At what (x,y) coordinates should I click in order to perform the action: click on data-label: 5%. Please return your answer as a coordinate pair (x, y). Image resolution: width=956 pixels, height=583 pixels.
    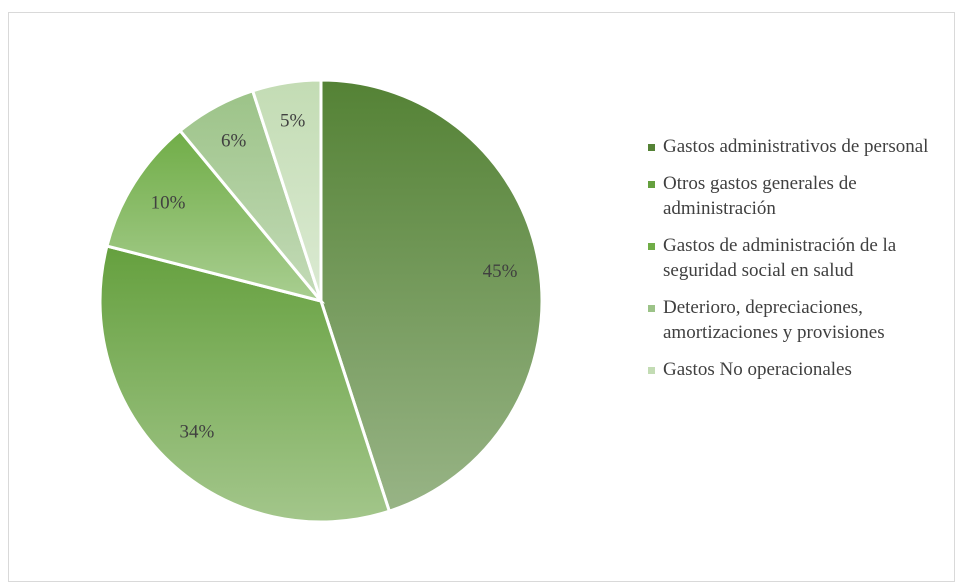
    Looking at the image, I should click on (293, 120).